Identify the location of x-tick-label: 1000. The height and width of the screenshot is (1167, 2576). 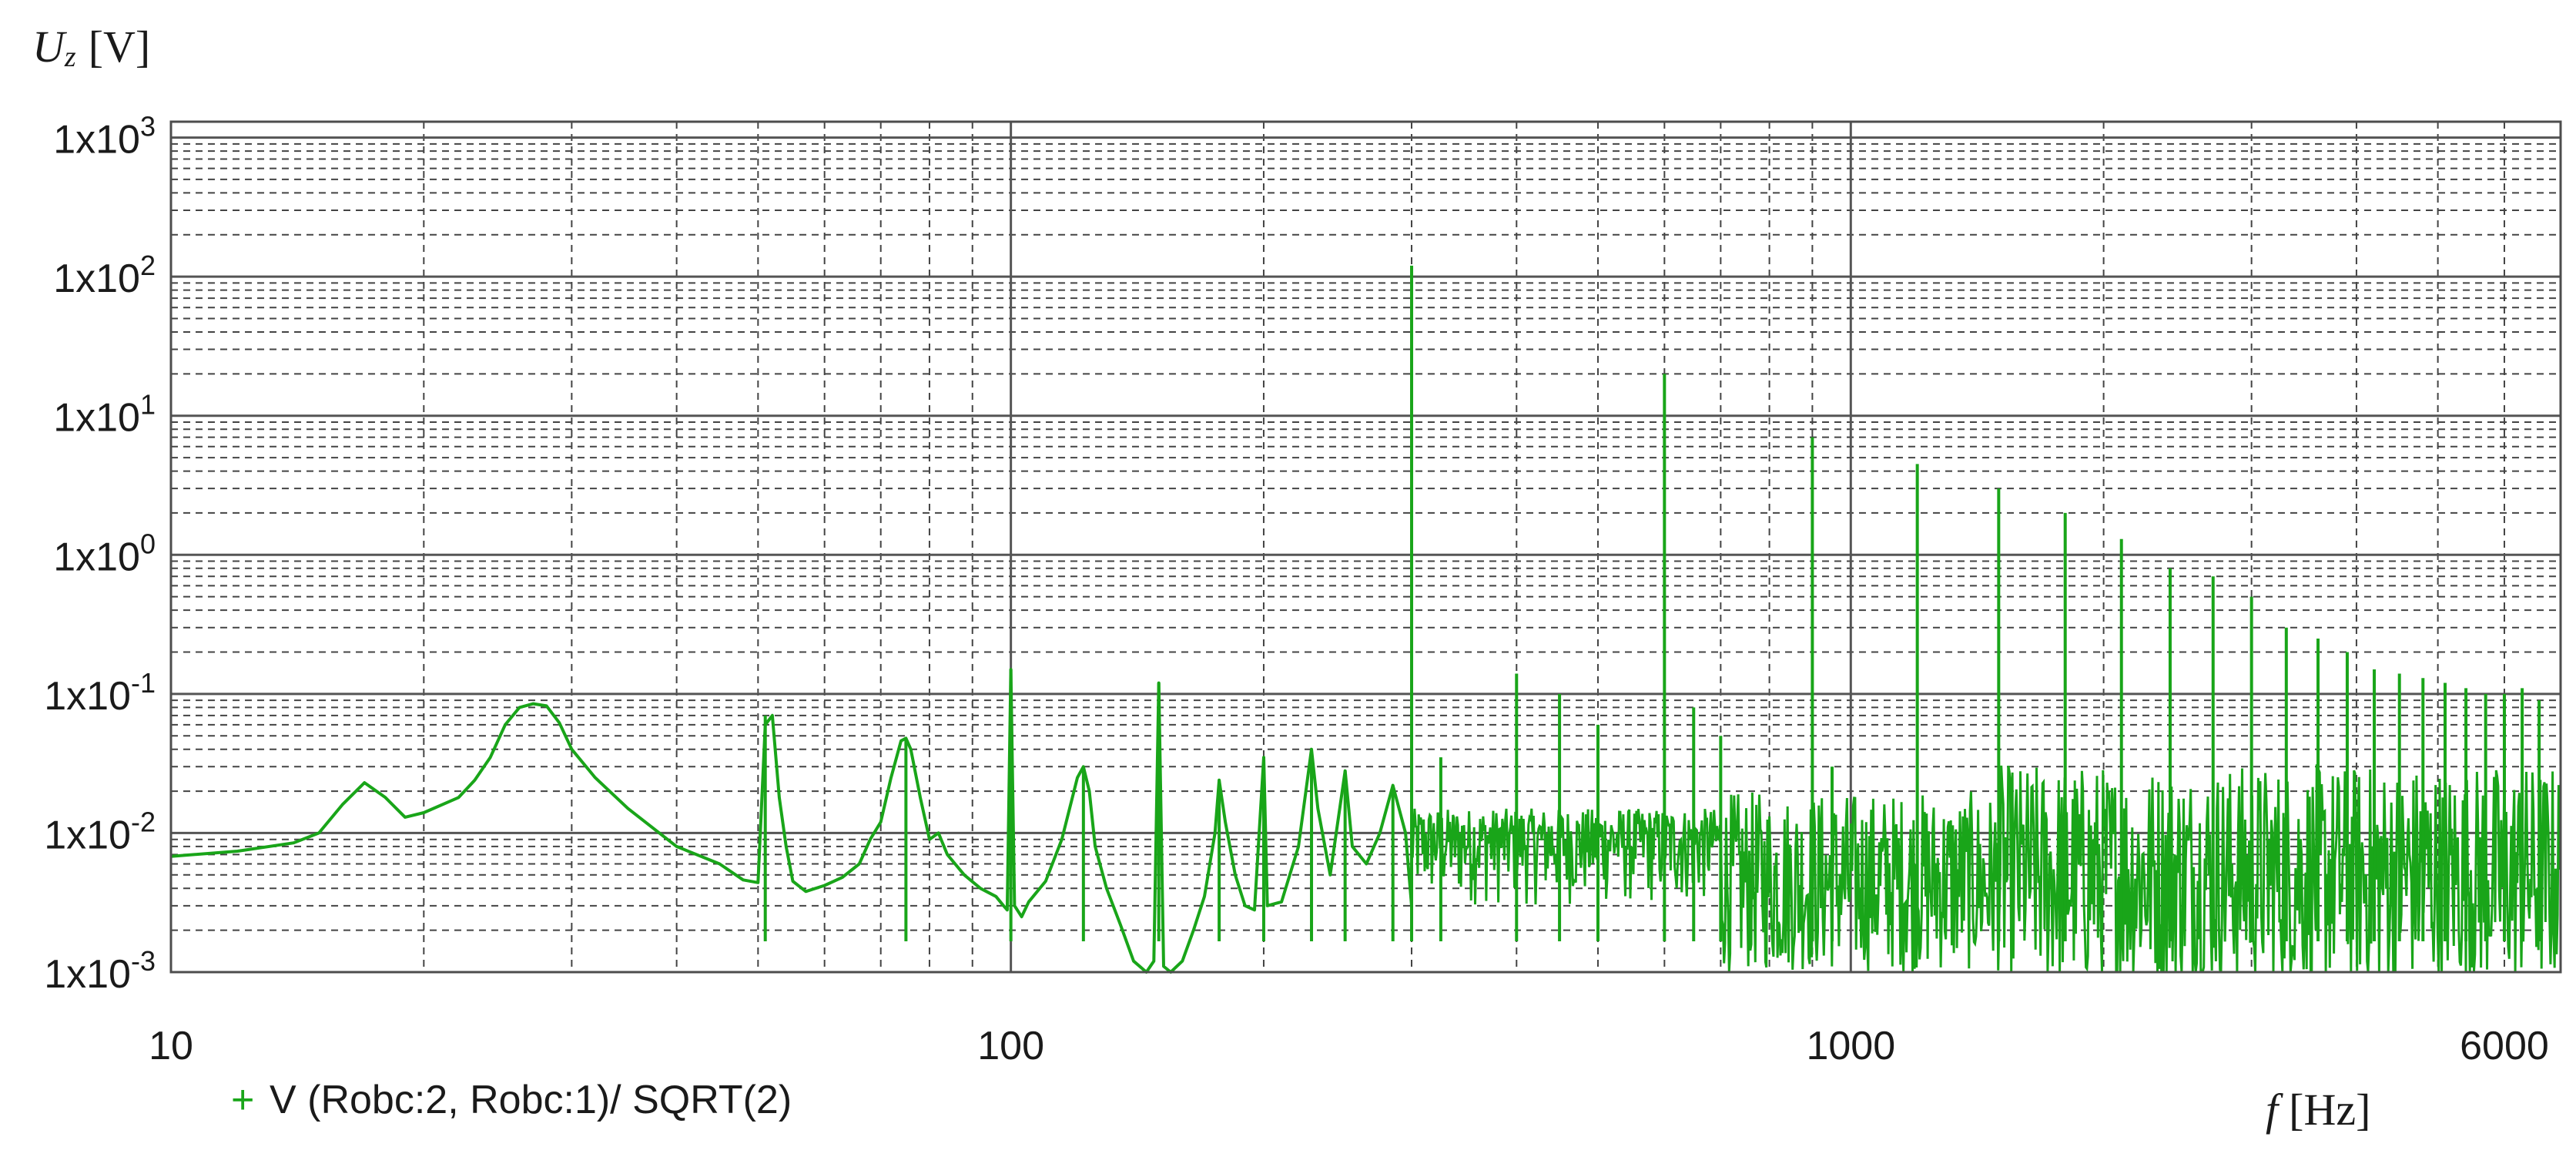
(1851, 1046).